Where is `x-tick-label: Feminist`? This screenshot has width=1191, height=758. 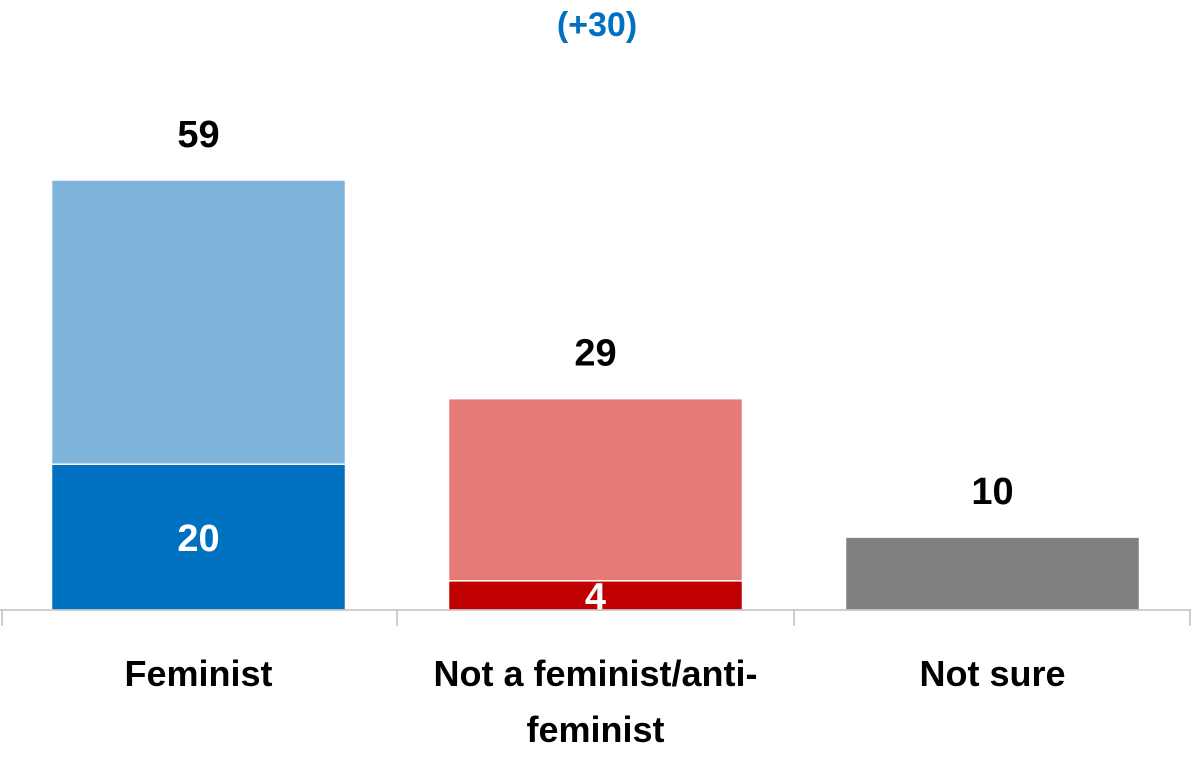 x-tick-label: Feminist is located at coordinates (199, 674).